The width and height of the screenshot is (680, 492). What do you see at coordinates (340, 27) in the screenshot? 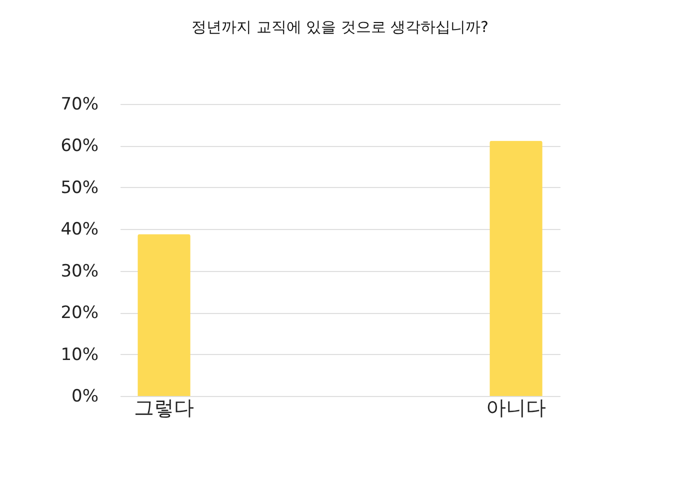
I see `chart-title: 정년까지 교직에 있을 것으로 생각하십니까?` at bounding box center [340, 27].